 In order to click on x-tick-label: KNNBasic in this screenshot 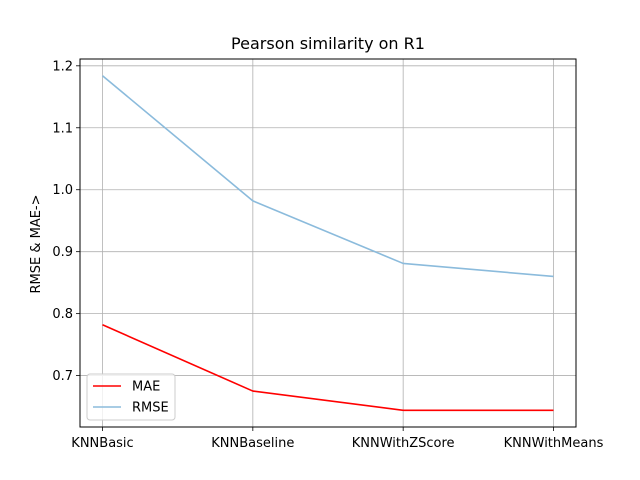, I will do `click(102, 443)`.